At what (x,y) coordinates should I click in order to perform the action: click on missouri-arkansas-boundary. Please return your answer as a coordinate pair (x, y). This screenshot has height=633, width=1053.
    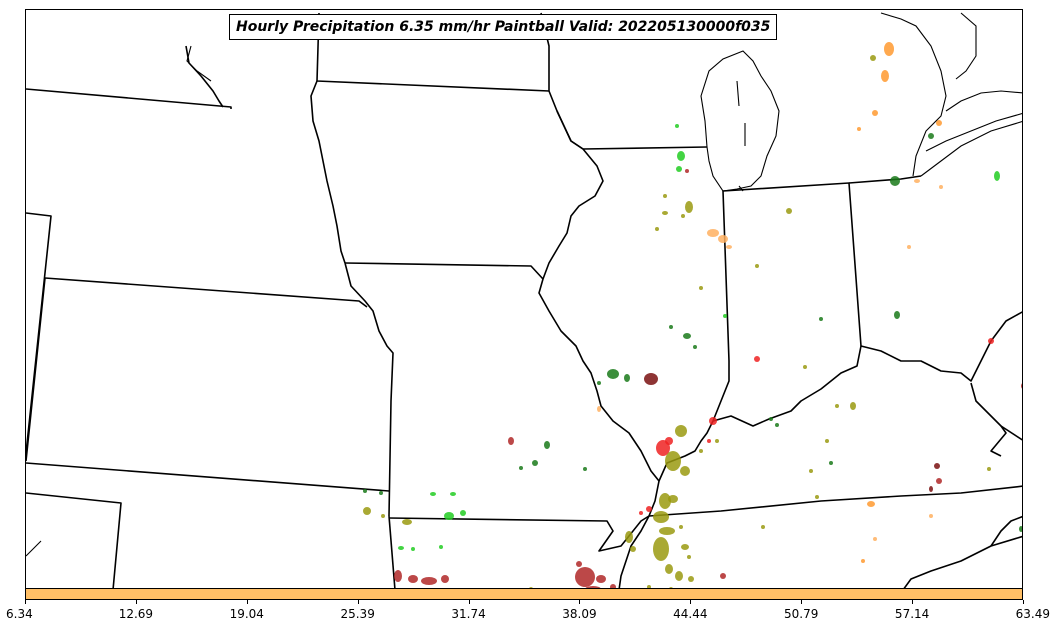
    Looking at the image, I should click on (519, 533).